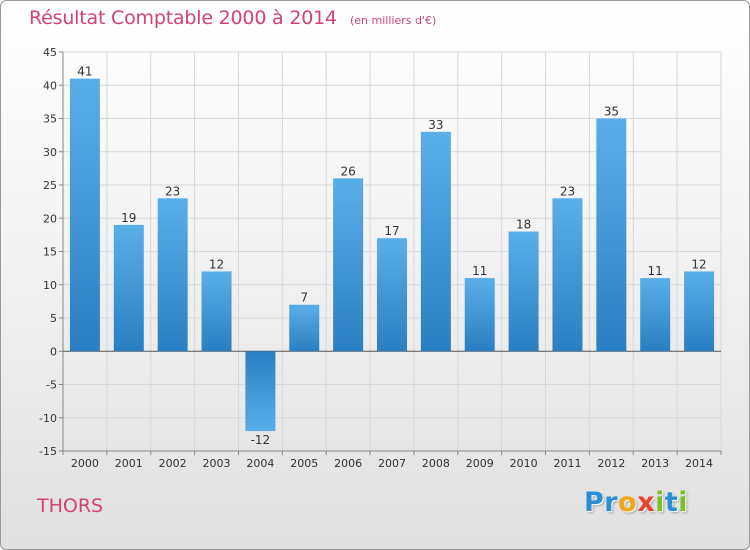 This screenshot has height=550, width=750. Describe the element at coordinates (50, 185) in the screenshot. I see `y-tick-label: 25` at that location.